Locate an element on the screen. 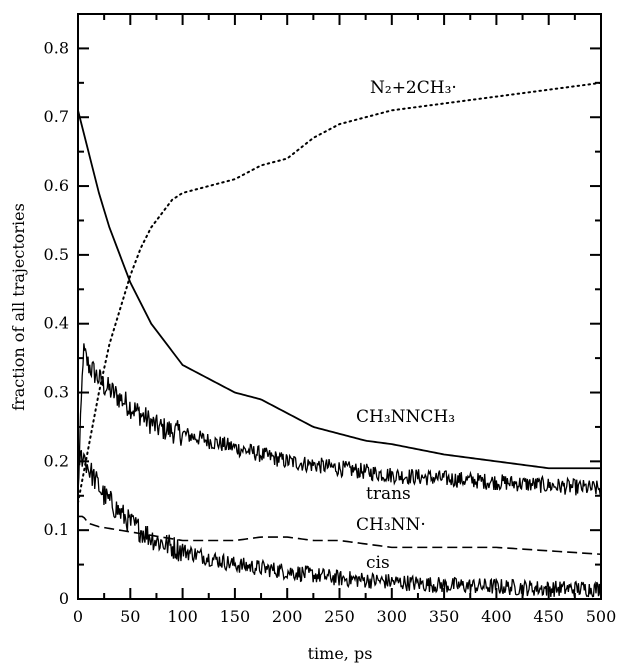  y-tick-label: 0.1 is located at coordinates (56, 529).